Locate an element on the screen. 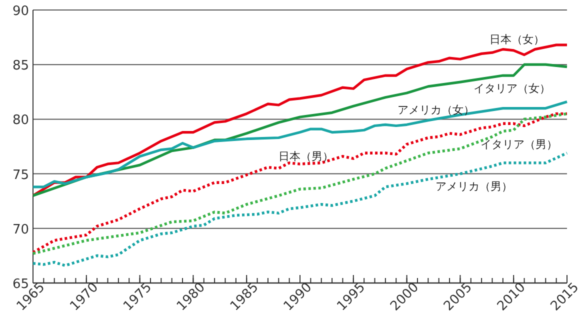 This screenshot has width=580, height=320. y-tick-label: 75 is located at coordinates (20, 175).